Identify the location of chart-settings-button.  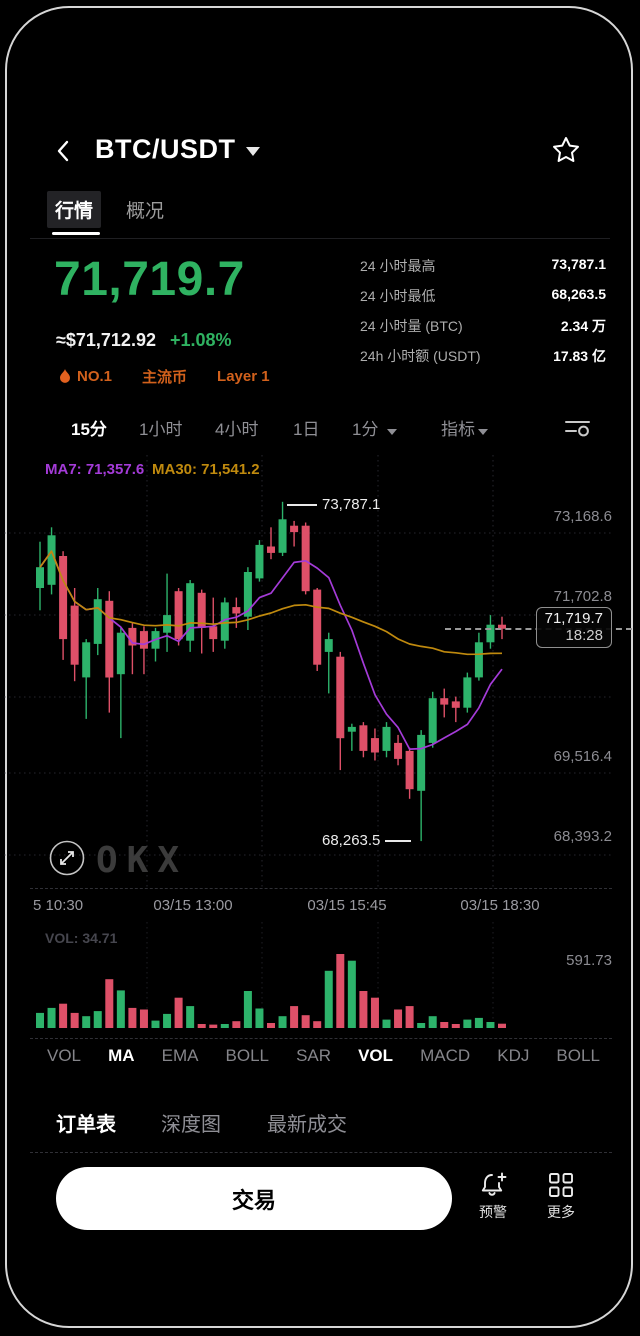
(577, 427).